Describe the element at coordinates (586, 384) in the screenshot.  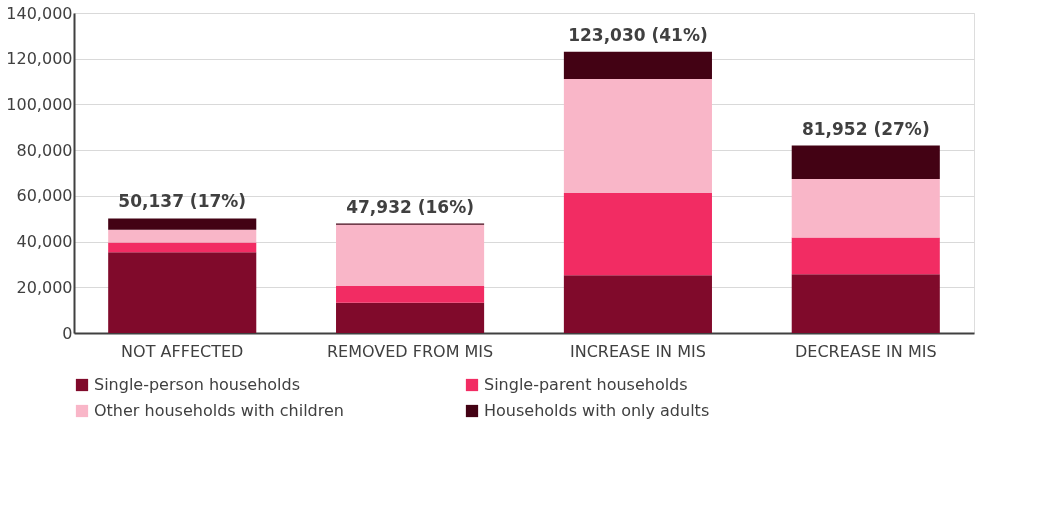
I see `legend-label: Single-parent households` at that location.